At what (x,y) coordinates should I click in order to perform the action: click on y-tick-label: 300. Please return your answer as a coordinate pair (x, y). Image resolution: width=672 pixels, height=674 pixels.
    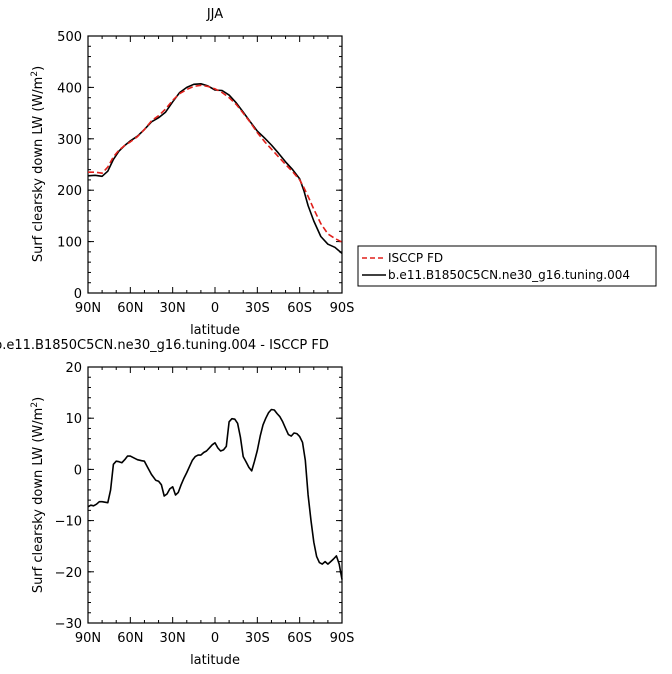
    Looking at the image, I should click on (69, 140).